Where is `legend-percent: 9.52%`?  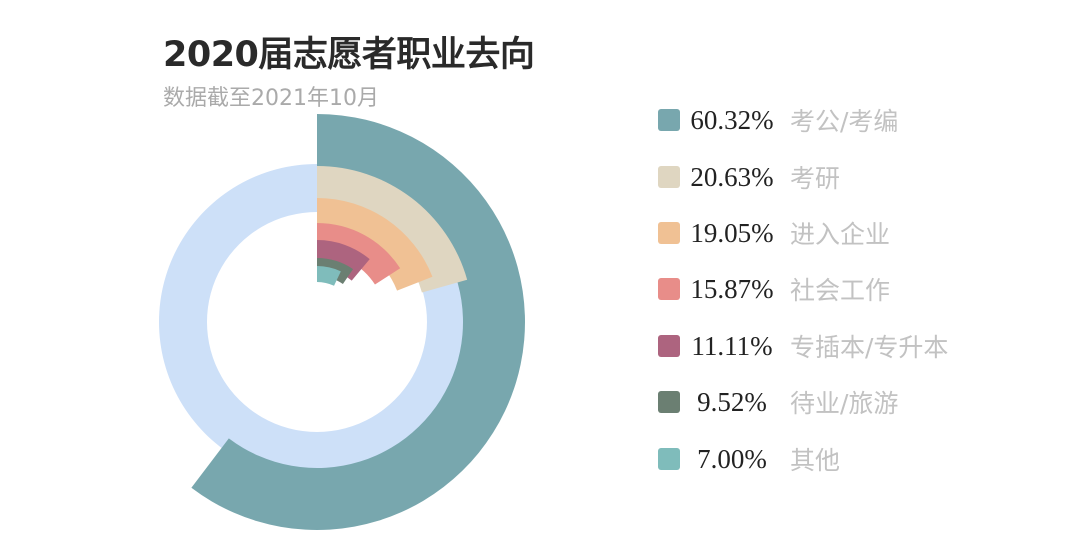
legend-percent: 9.52% is located at coordinates (732, 401).